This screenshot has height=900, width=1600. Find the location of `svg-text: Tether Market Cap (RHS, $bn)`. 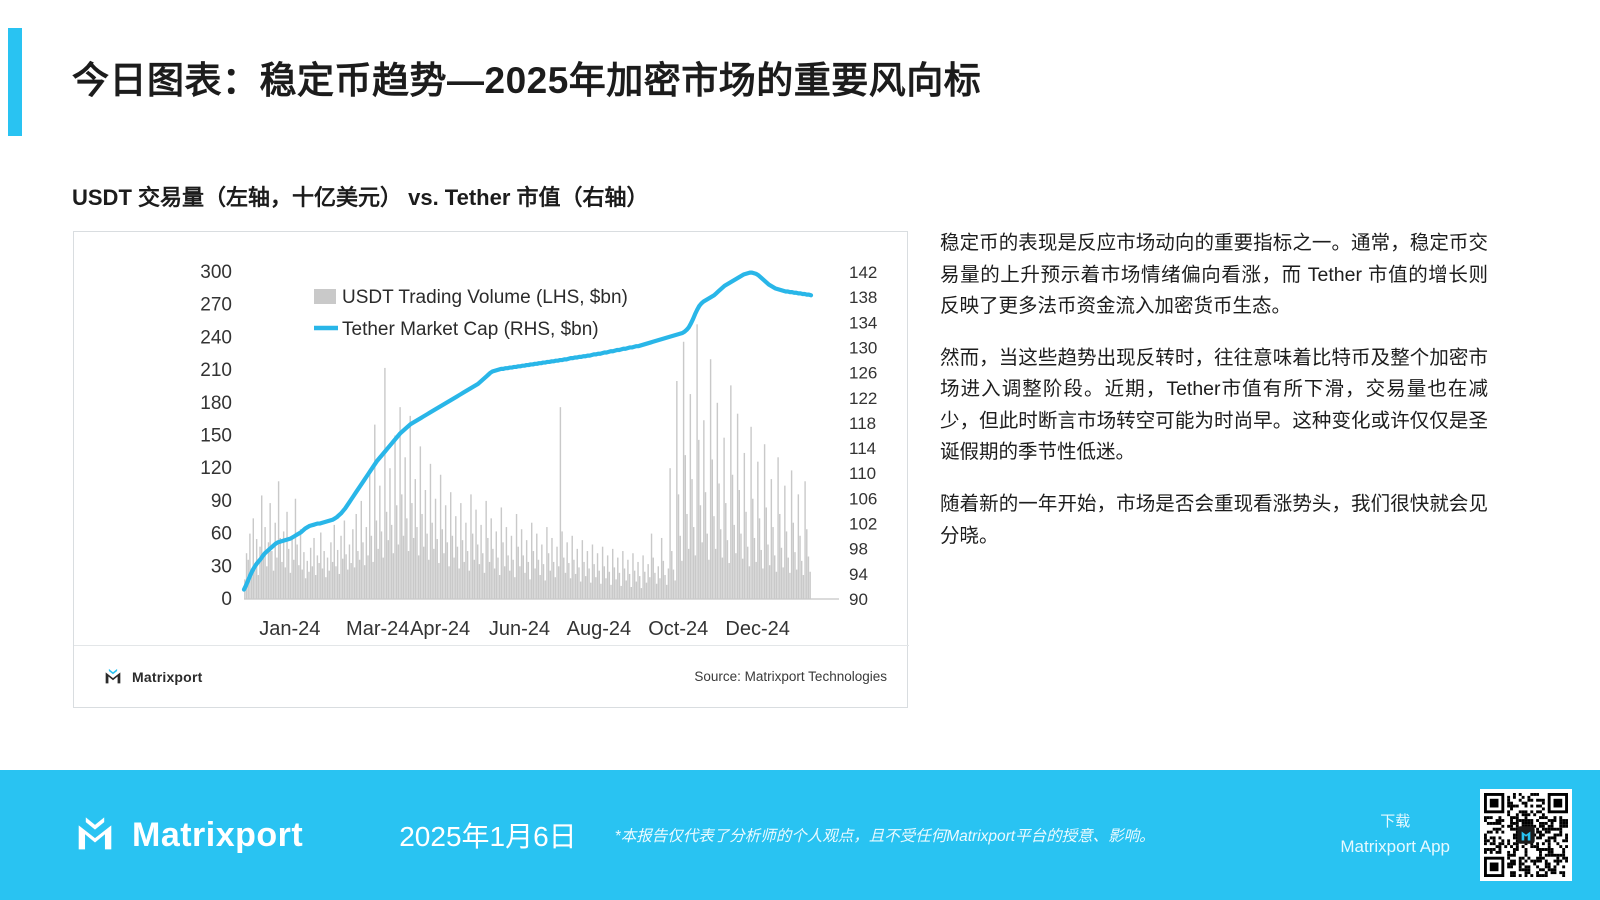

svg-text: Tether Market Cap (RHS, $bn) is located at coordinates (470, 329).